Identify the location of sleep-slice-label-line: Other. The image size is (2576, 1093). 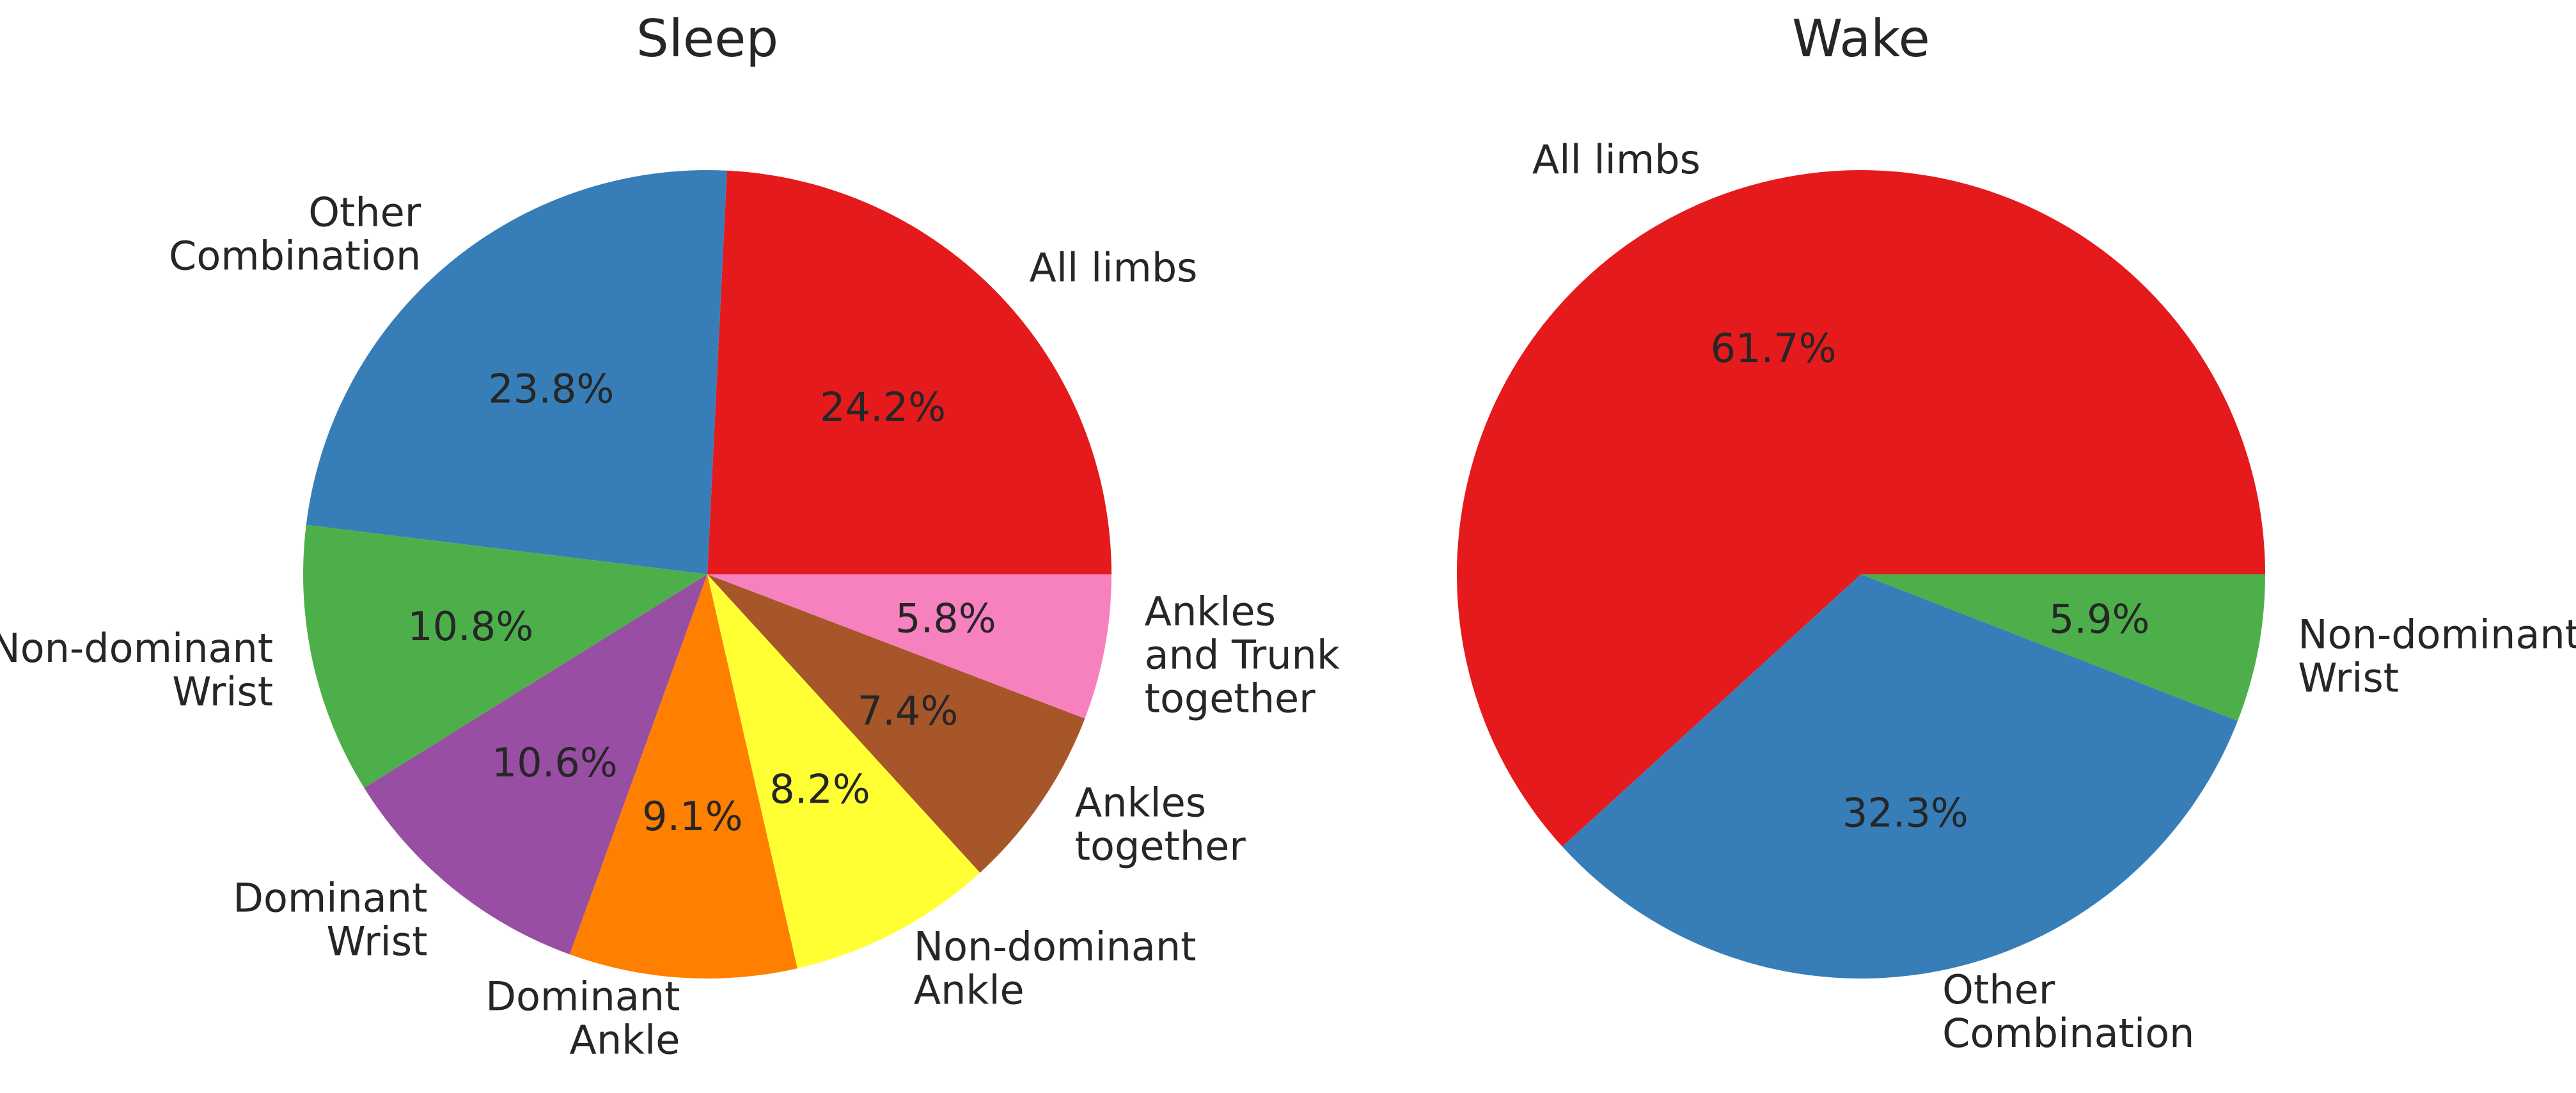
(364, 212).